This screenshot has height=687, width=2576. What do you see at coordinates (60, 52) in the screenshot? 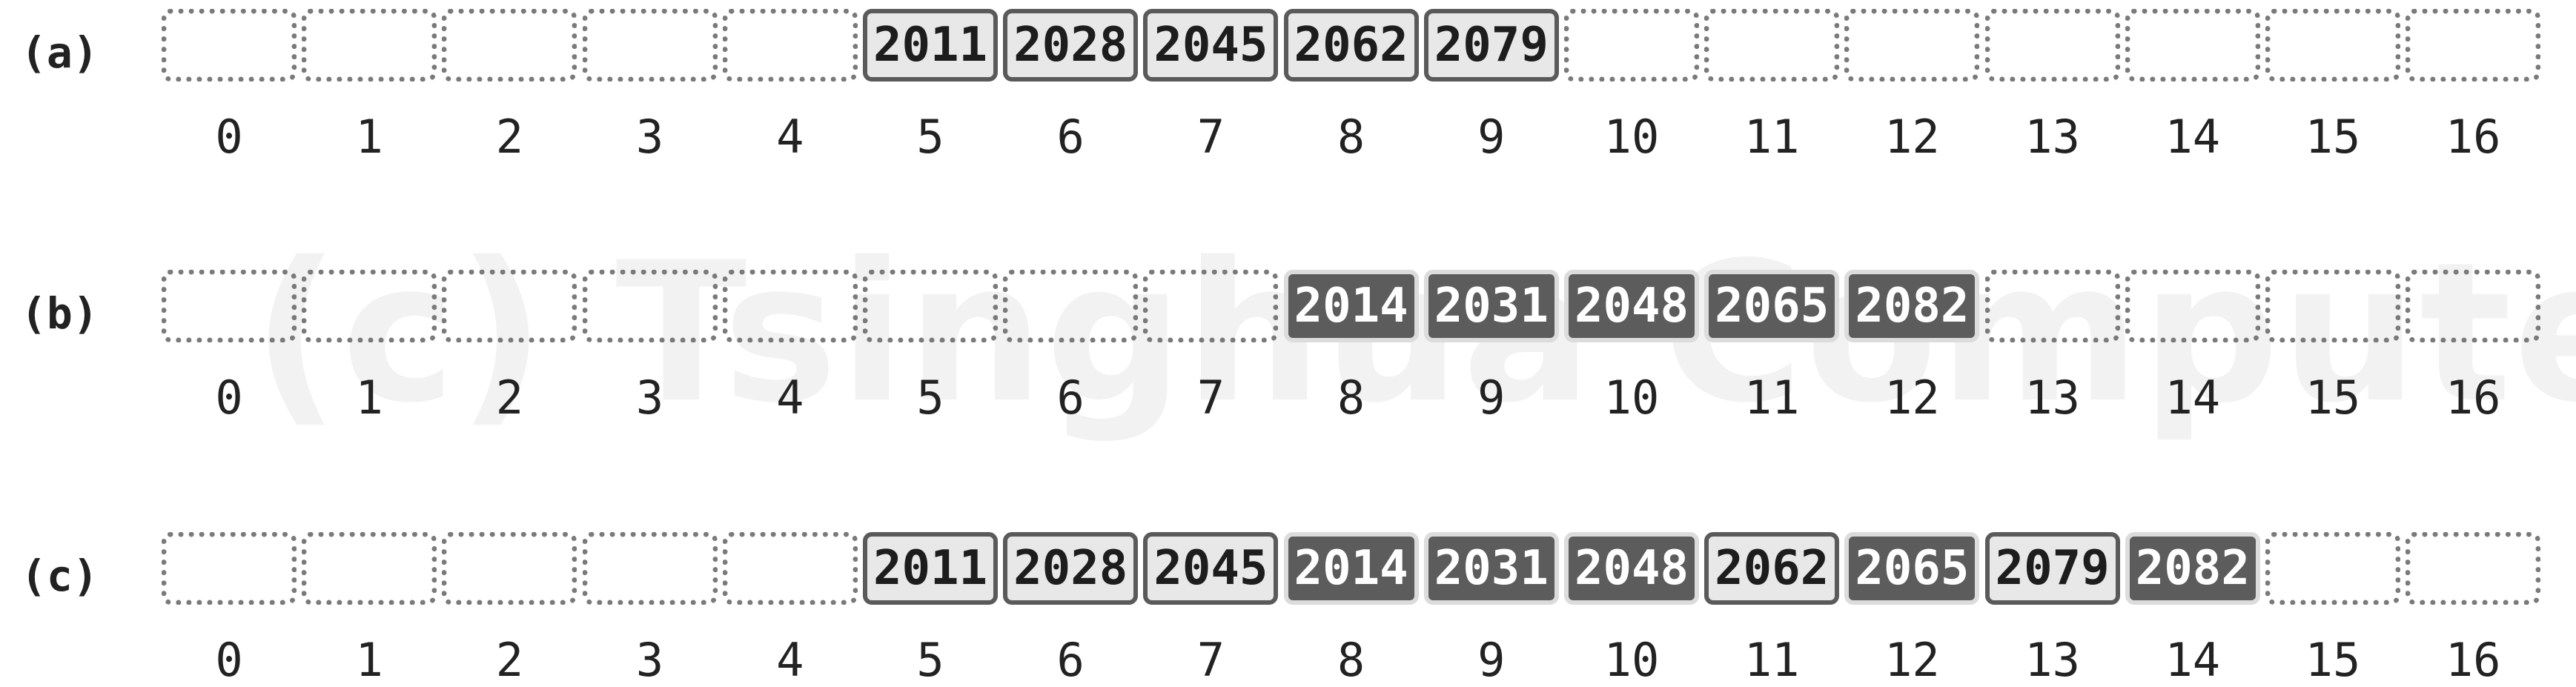
I see `row-label: (a)` at bounding box center [60, 52].